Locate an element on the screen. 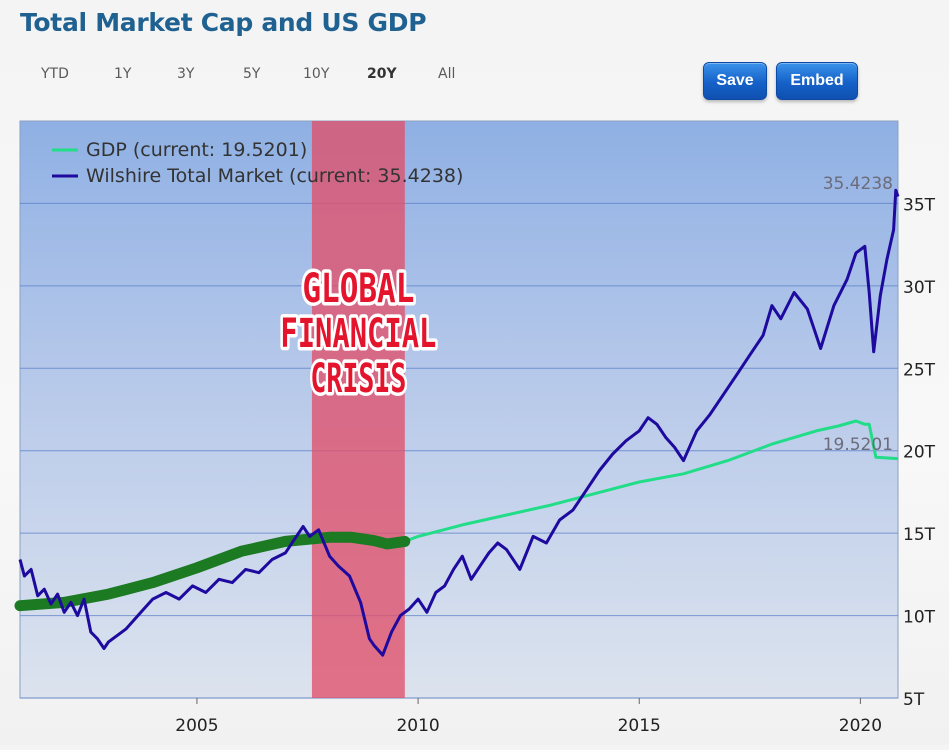 This screenshot has height=750, width=949. legend-market-label: Wilshire Total Market (current: 35.4238) is located at coordinates (274, 176).